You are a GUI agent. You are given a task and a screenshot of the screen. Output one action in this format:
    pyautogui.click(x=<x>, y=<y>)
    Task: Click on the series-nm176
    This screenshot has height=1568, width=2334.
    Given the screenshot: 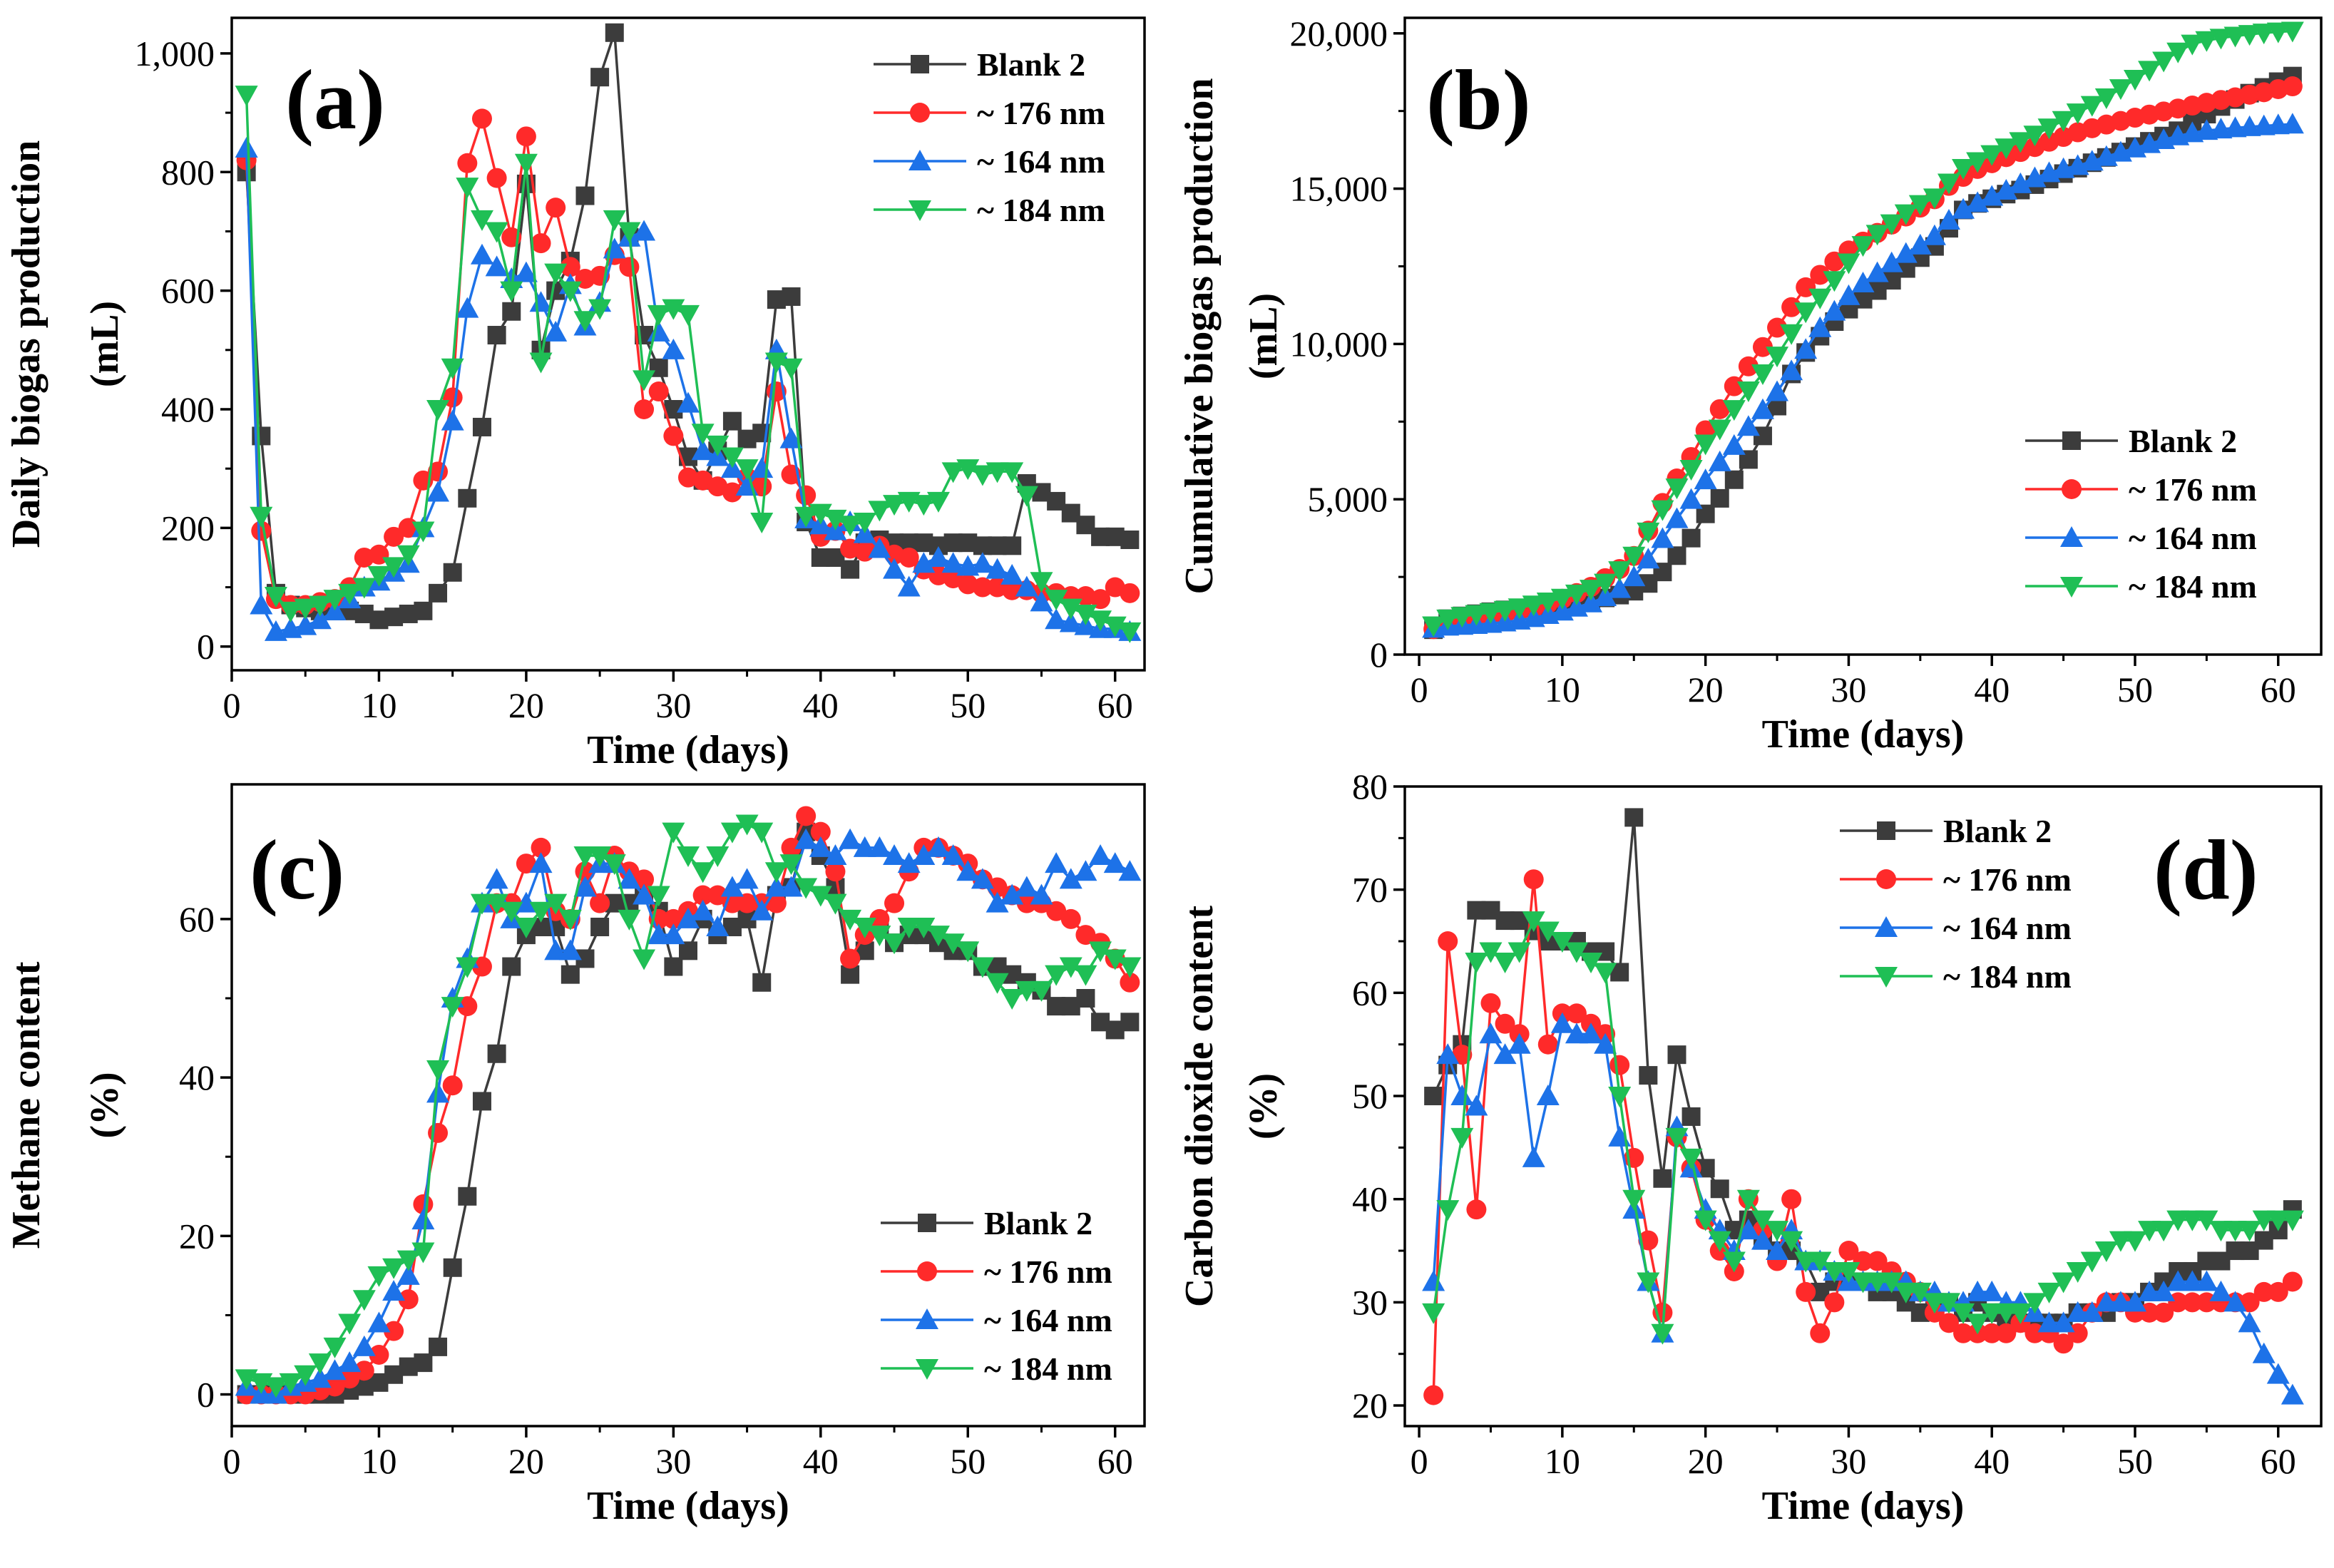 What is the action you would take?
    pyautogui.click(x=1863, y=358)
    